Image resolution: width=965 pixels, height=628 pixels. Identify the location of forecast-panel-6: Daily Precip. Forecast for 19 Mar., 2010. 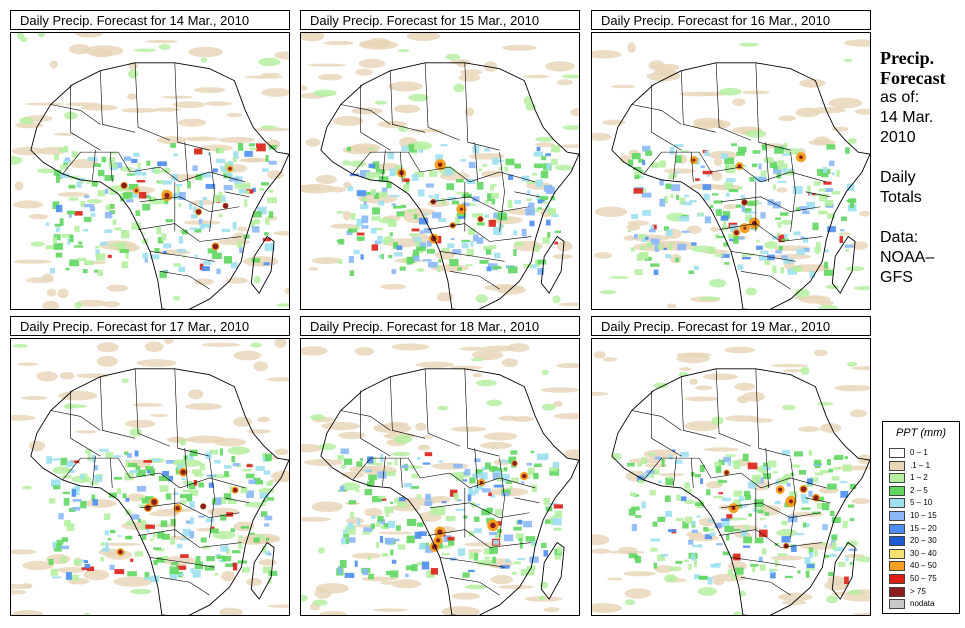
(731, 466).